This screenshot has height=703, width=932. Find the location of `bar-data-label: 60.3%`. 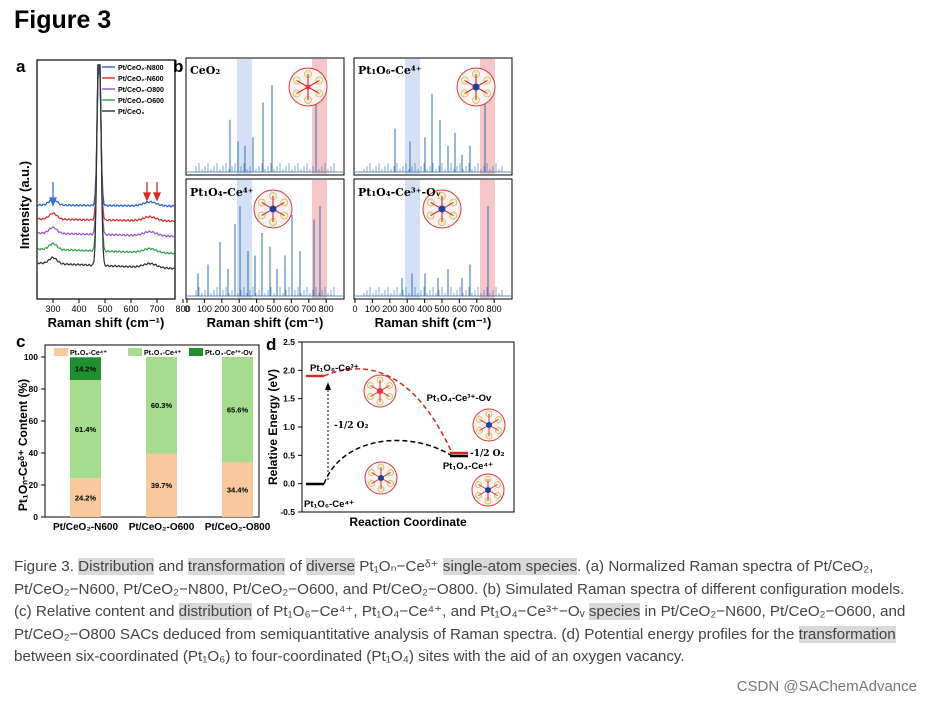

bar-data-label: 60.3% is located at coordinates (162, 405).